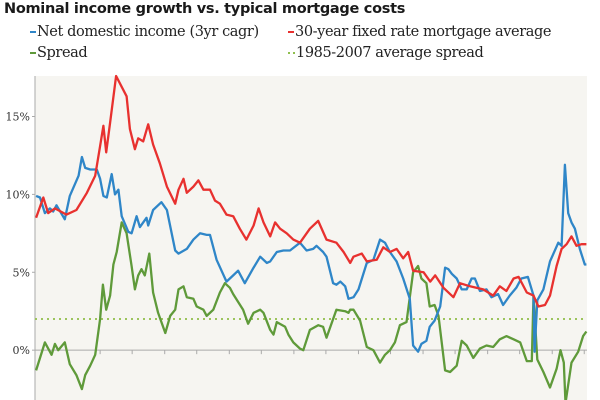  Describe the element at coordinates (423, 32) in the screenshot. I see `legend-label-mortgage: 30-year fixed rate mortgage average` at that location.